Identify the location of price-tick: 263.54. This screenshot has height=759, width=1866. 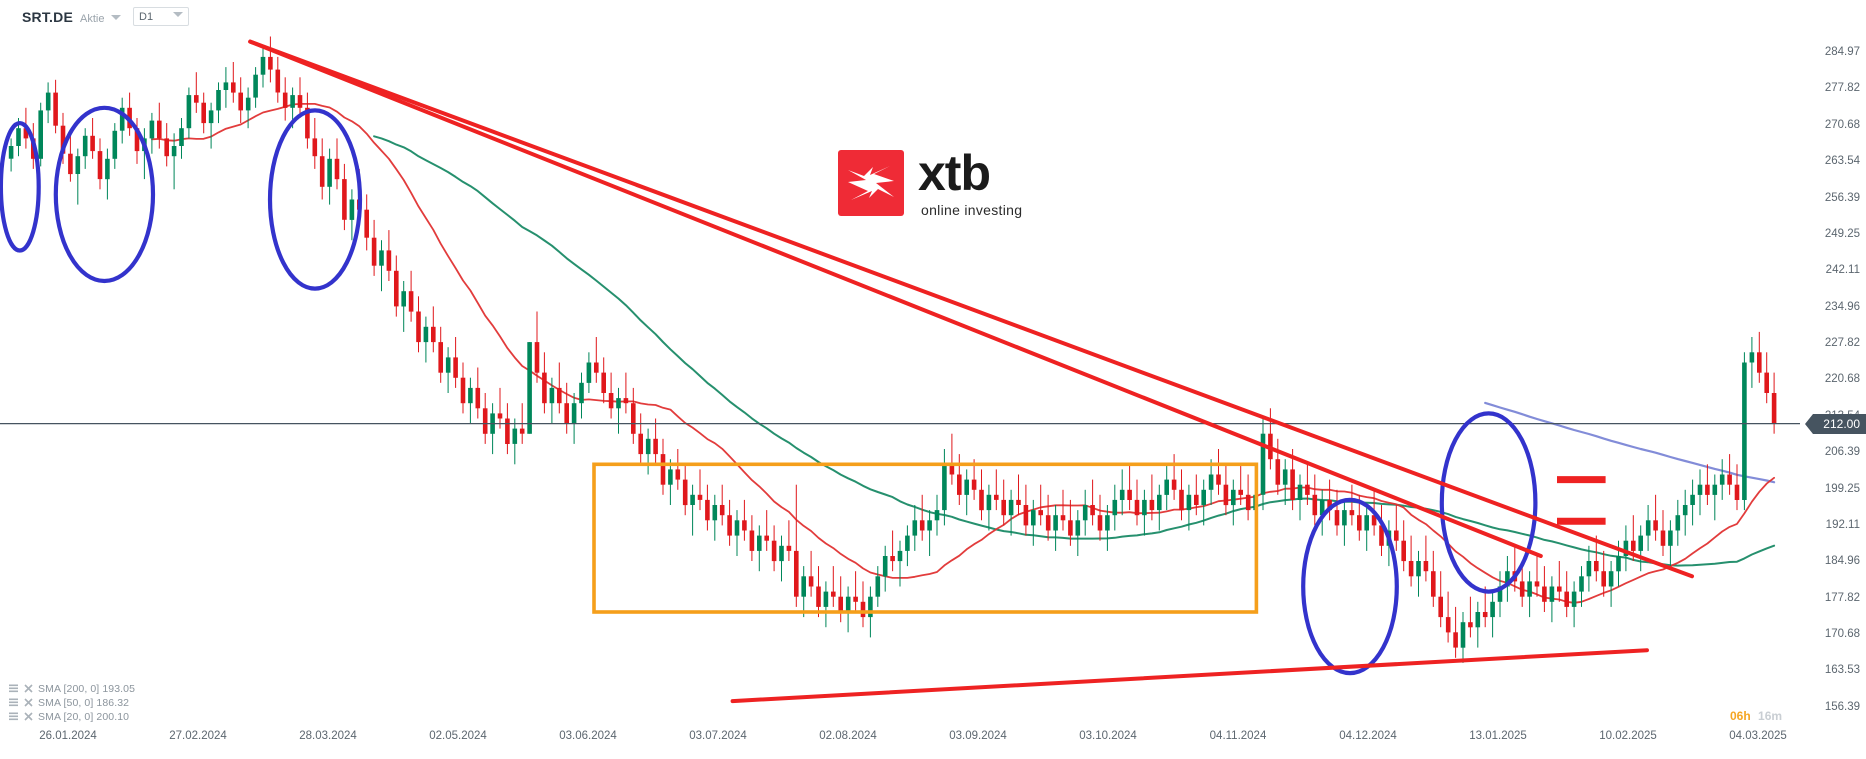
(1842, 161).